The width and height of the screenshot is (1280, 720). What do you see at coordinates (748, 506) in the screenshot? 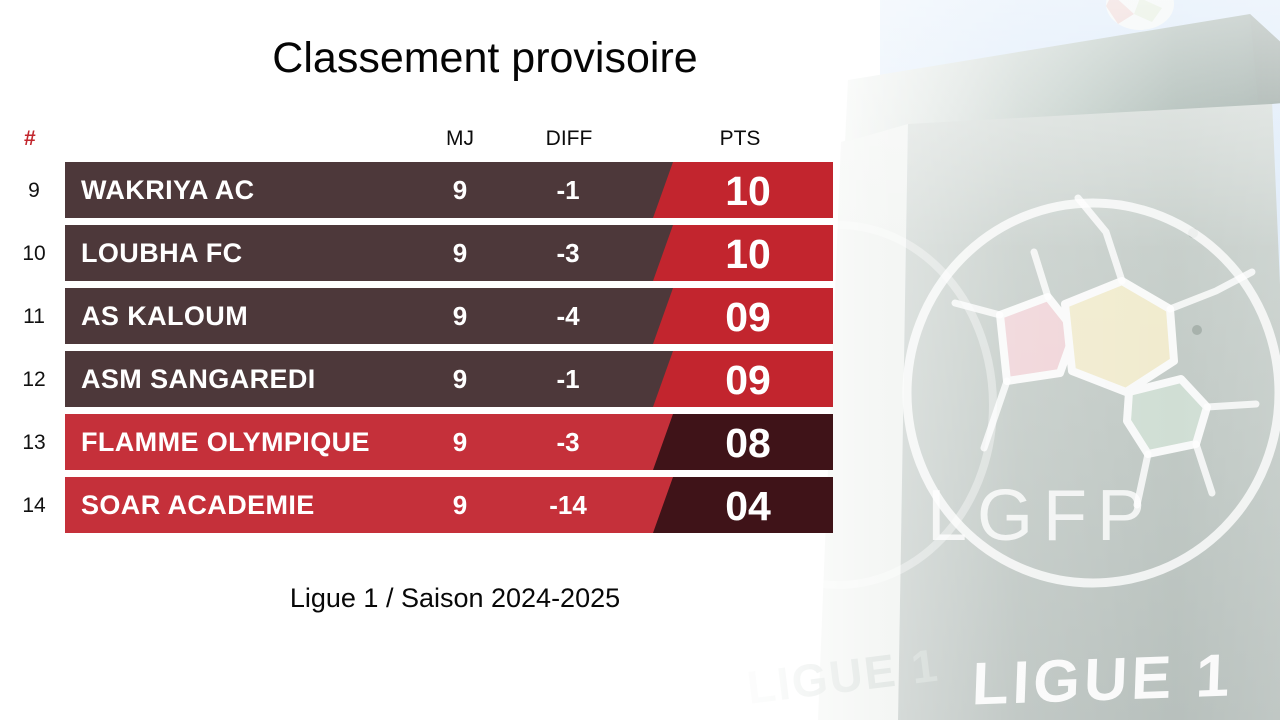
I see `points-value: 04` at bounding box center [748, 506].